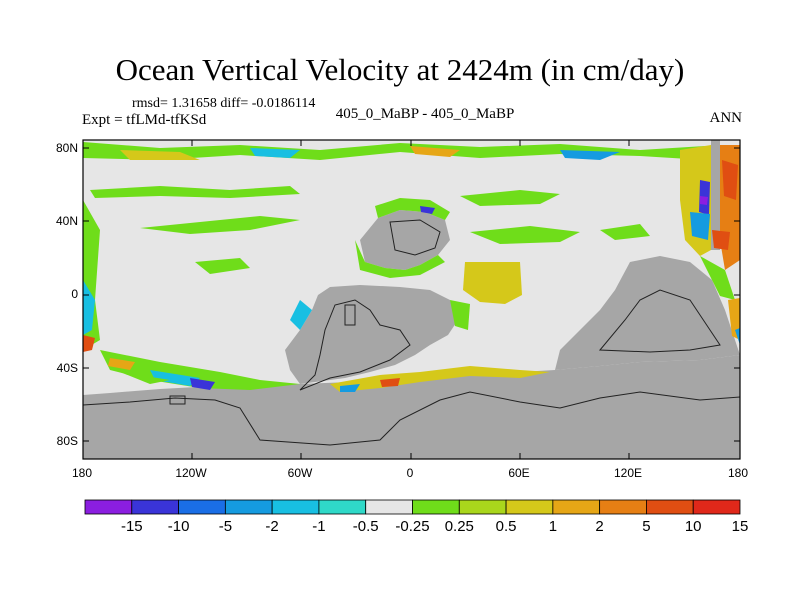 The width and height of the screenshot is (800, 600). Describe the element at coordinates (66, 148) in the screenshot. I see `lat-tick-label: 80N` at that location.